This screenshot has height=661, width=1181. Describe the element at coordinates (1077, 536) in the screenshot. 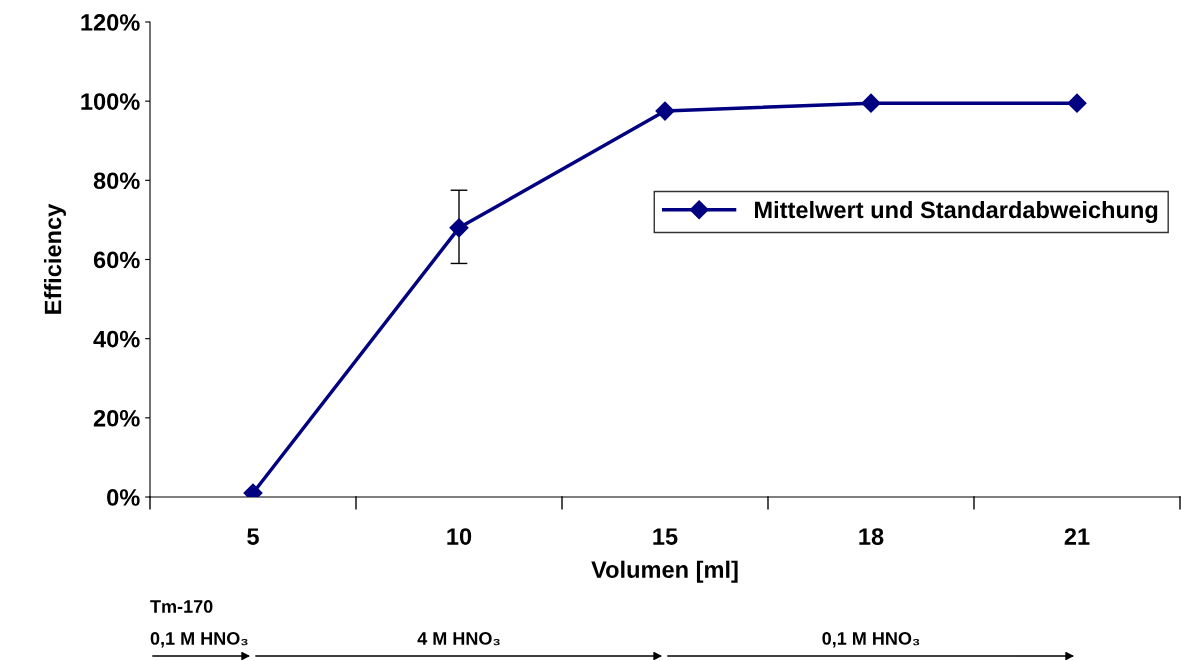

I see `x-tick-label: 21` at that location.